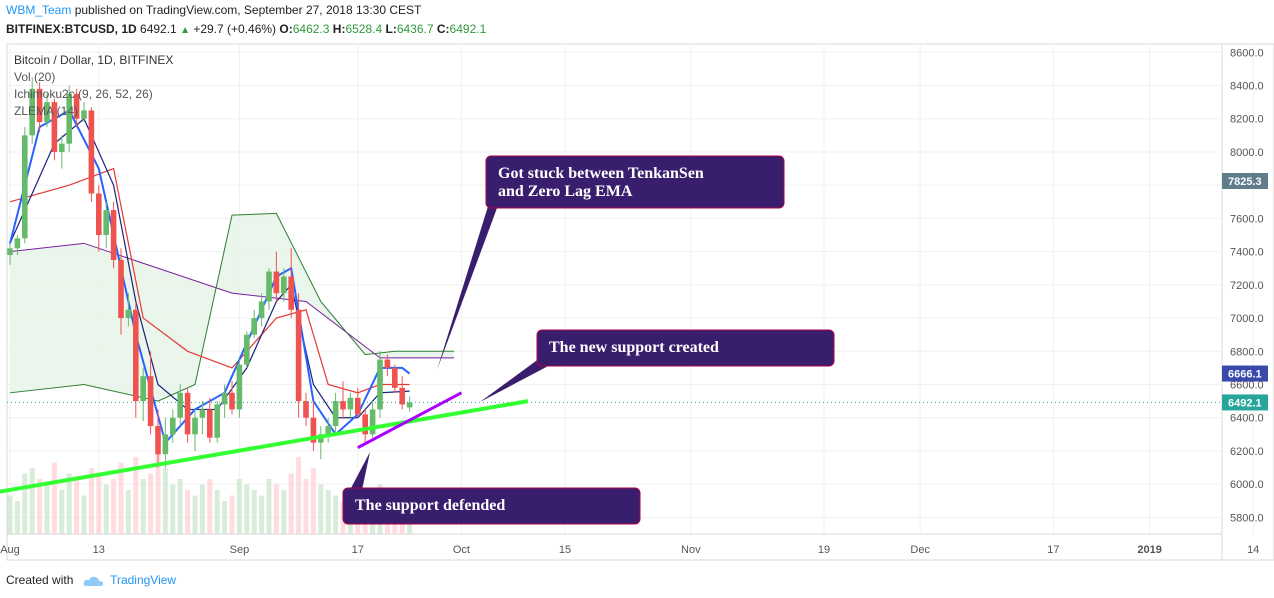  Describe the element at coordinates (391, 29) in the screenshot. I see `low-label: L:` at that location.